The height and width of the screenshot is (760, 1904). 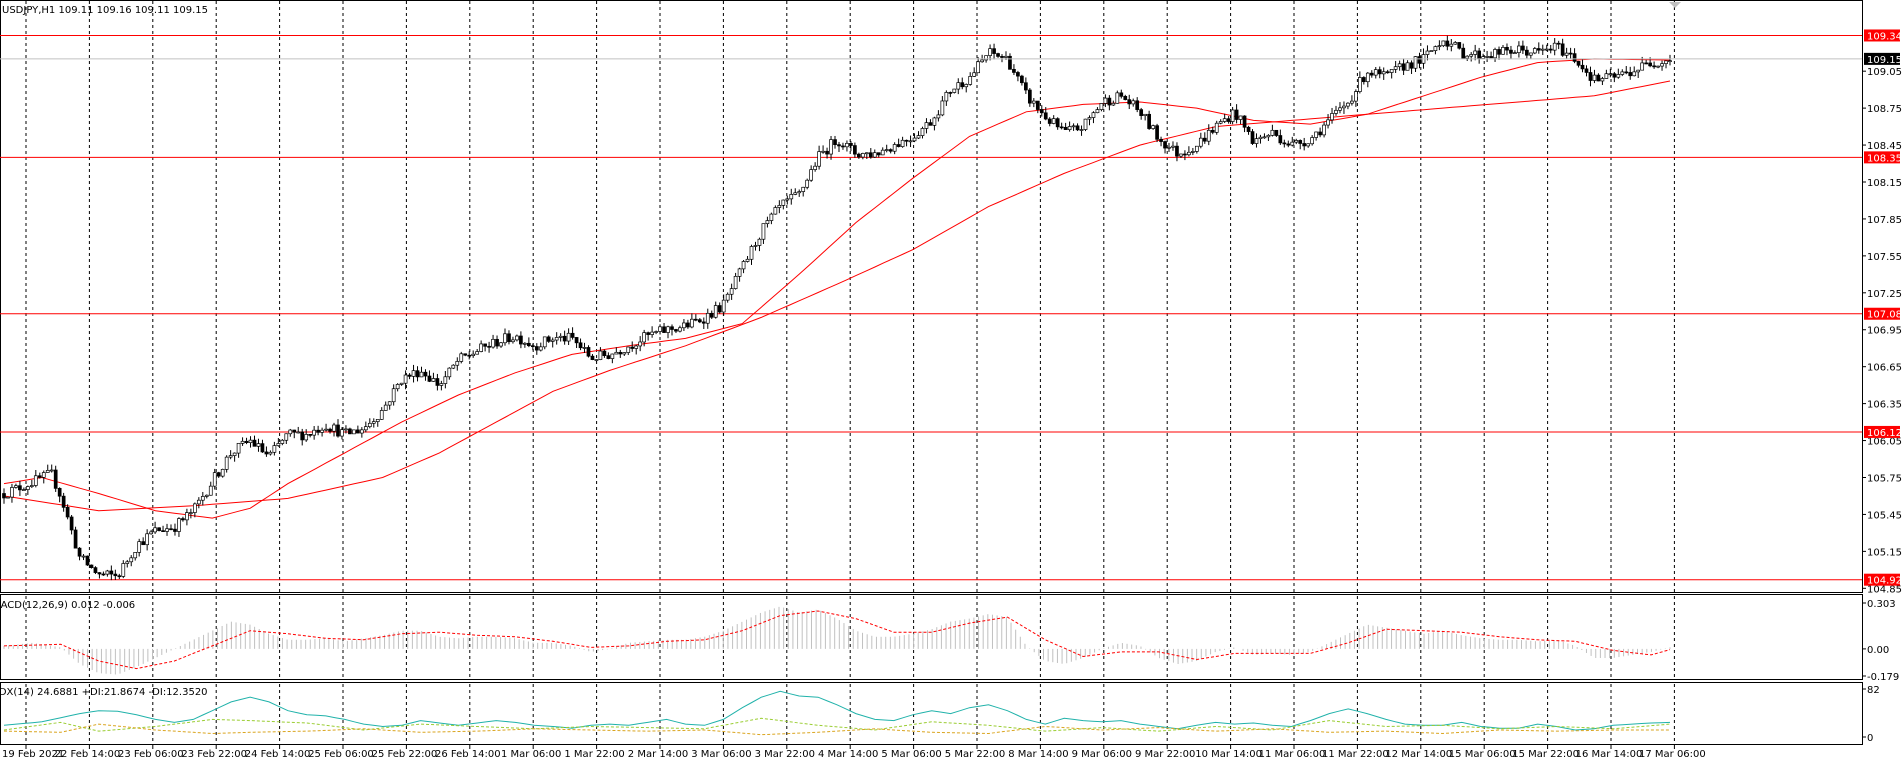 I want to click on price-tick-label: 109.05, so click(x=1884, y=72).